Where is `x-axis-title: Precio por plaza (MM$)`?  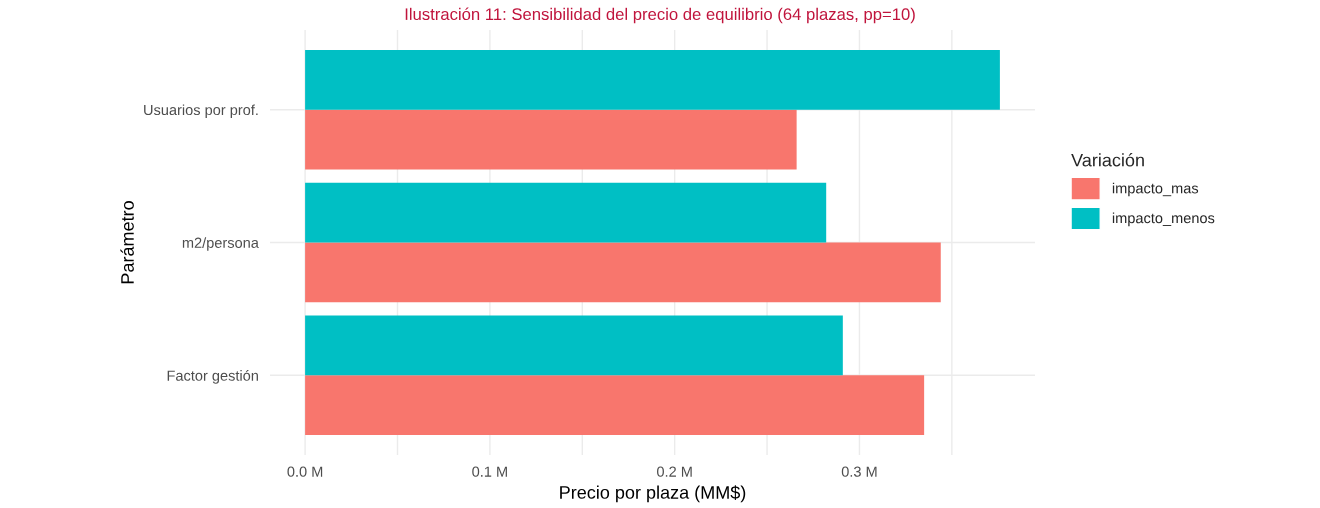
x-axis-title: Precio por plaza (MM$) is located at coordinates (653, 494).